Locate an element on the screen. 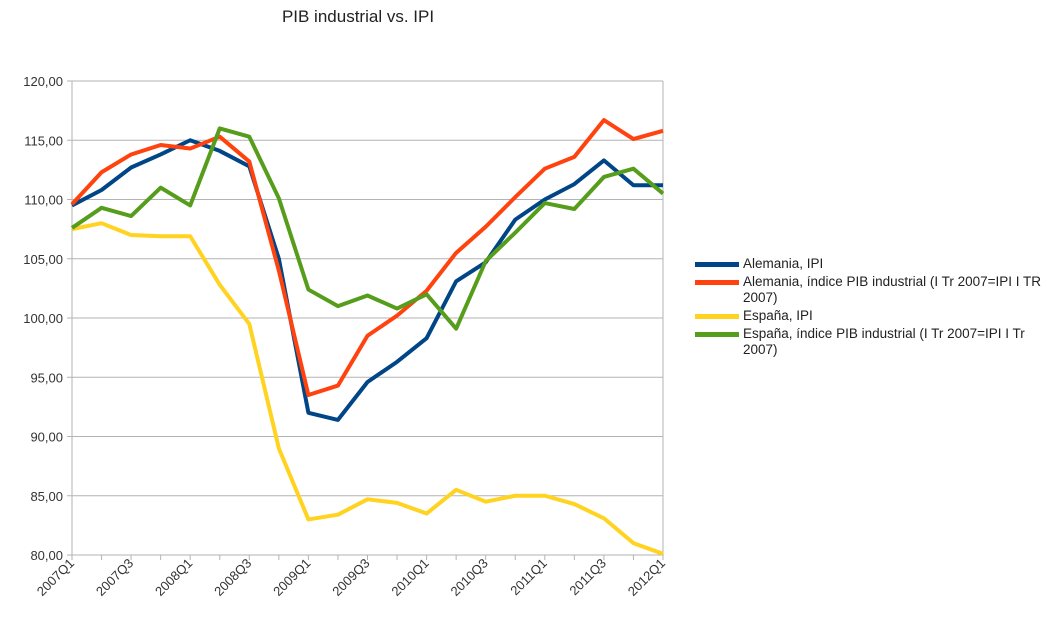 The height and width of the screenshot is (639, 1047). x-tick-label: 2011Q3 is located at coordinates (587, 577).